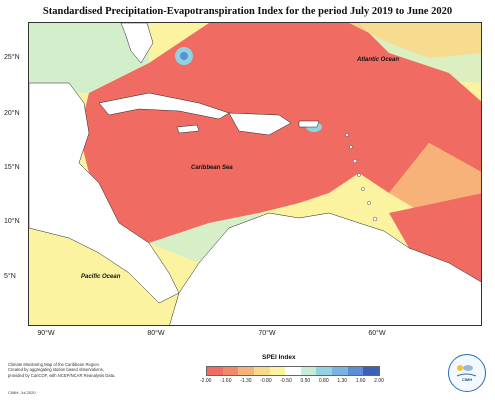 This screenshot has height=400, width=495. I want to click on lon-label-60w: 60°W, so click(376, 333).